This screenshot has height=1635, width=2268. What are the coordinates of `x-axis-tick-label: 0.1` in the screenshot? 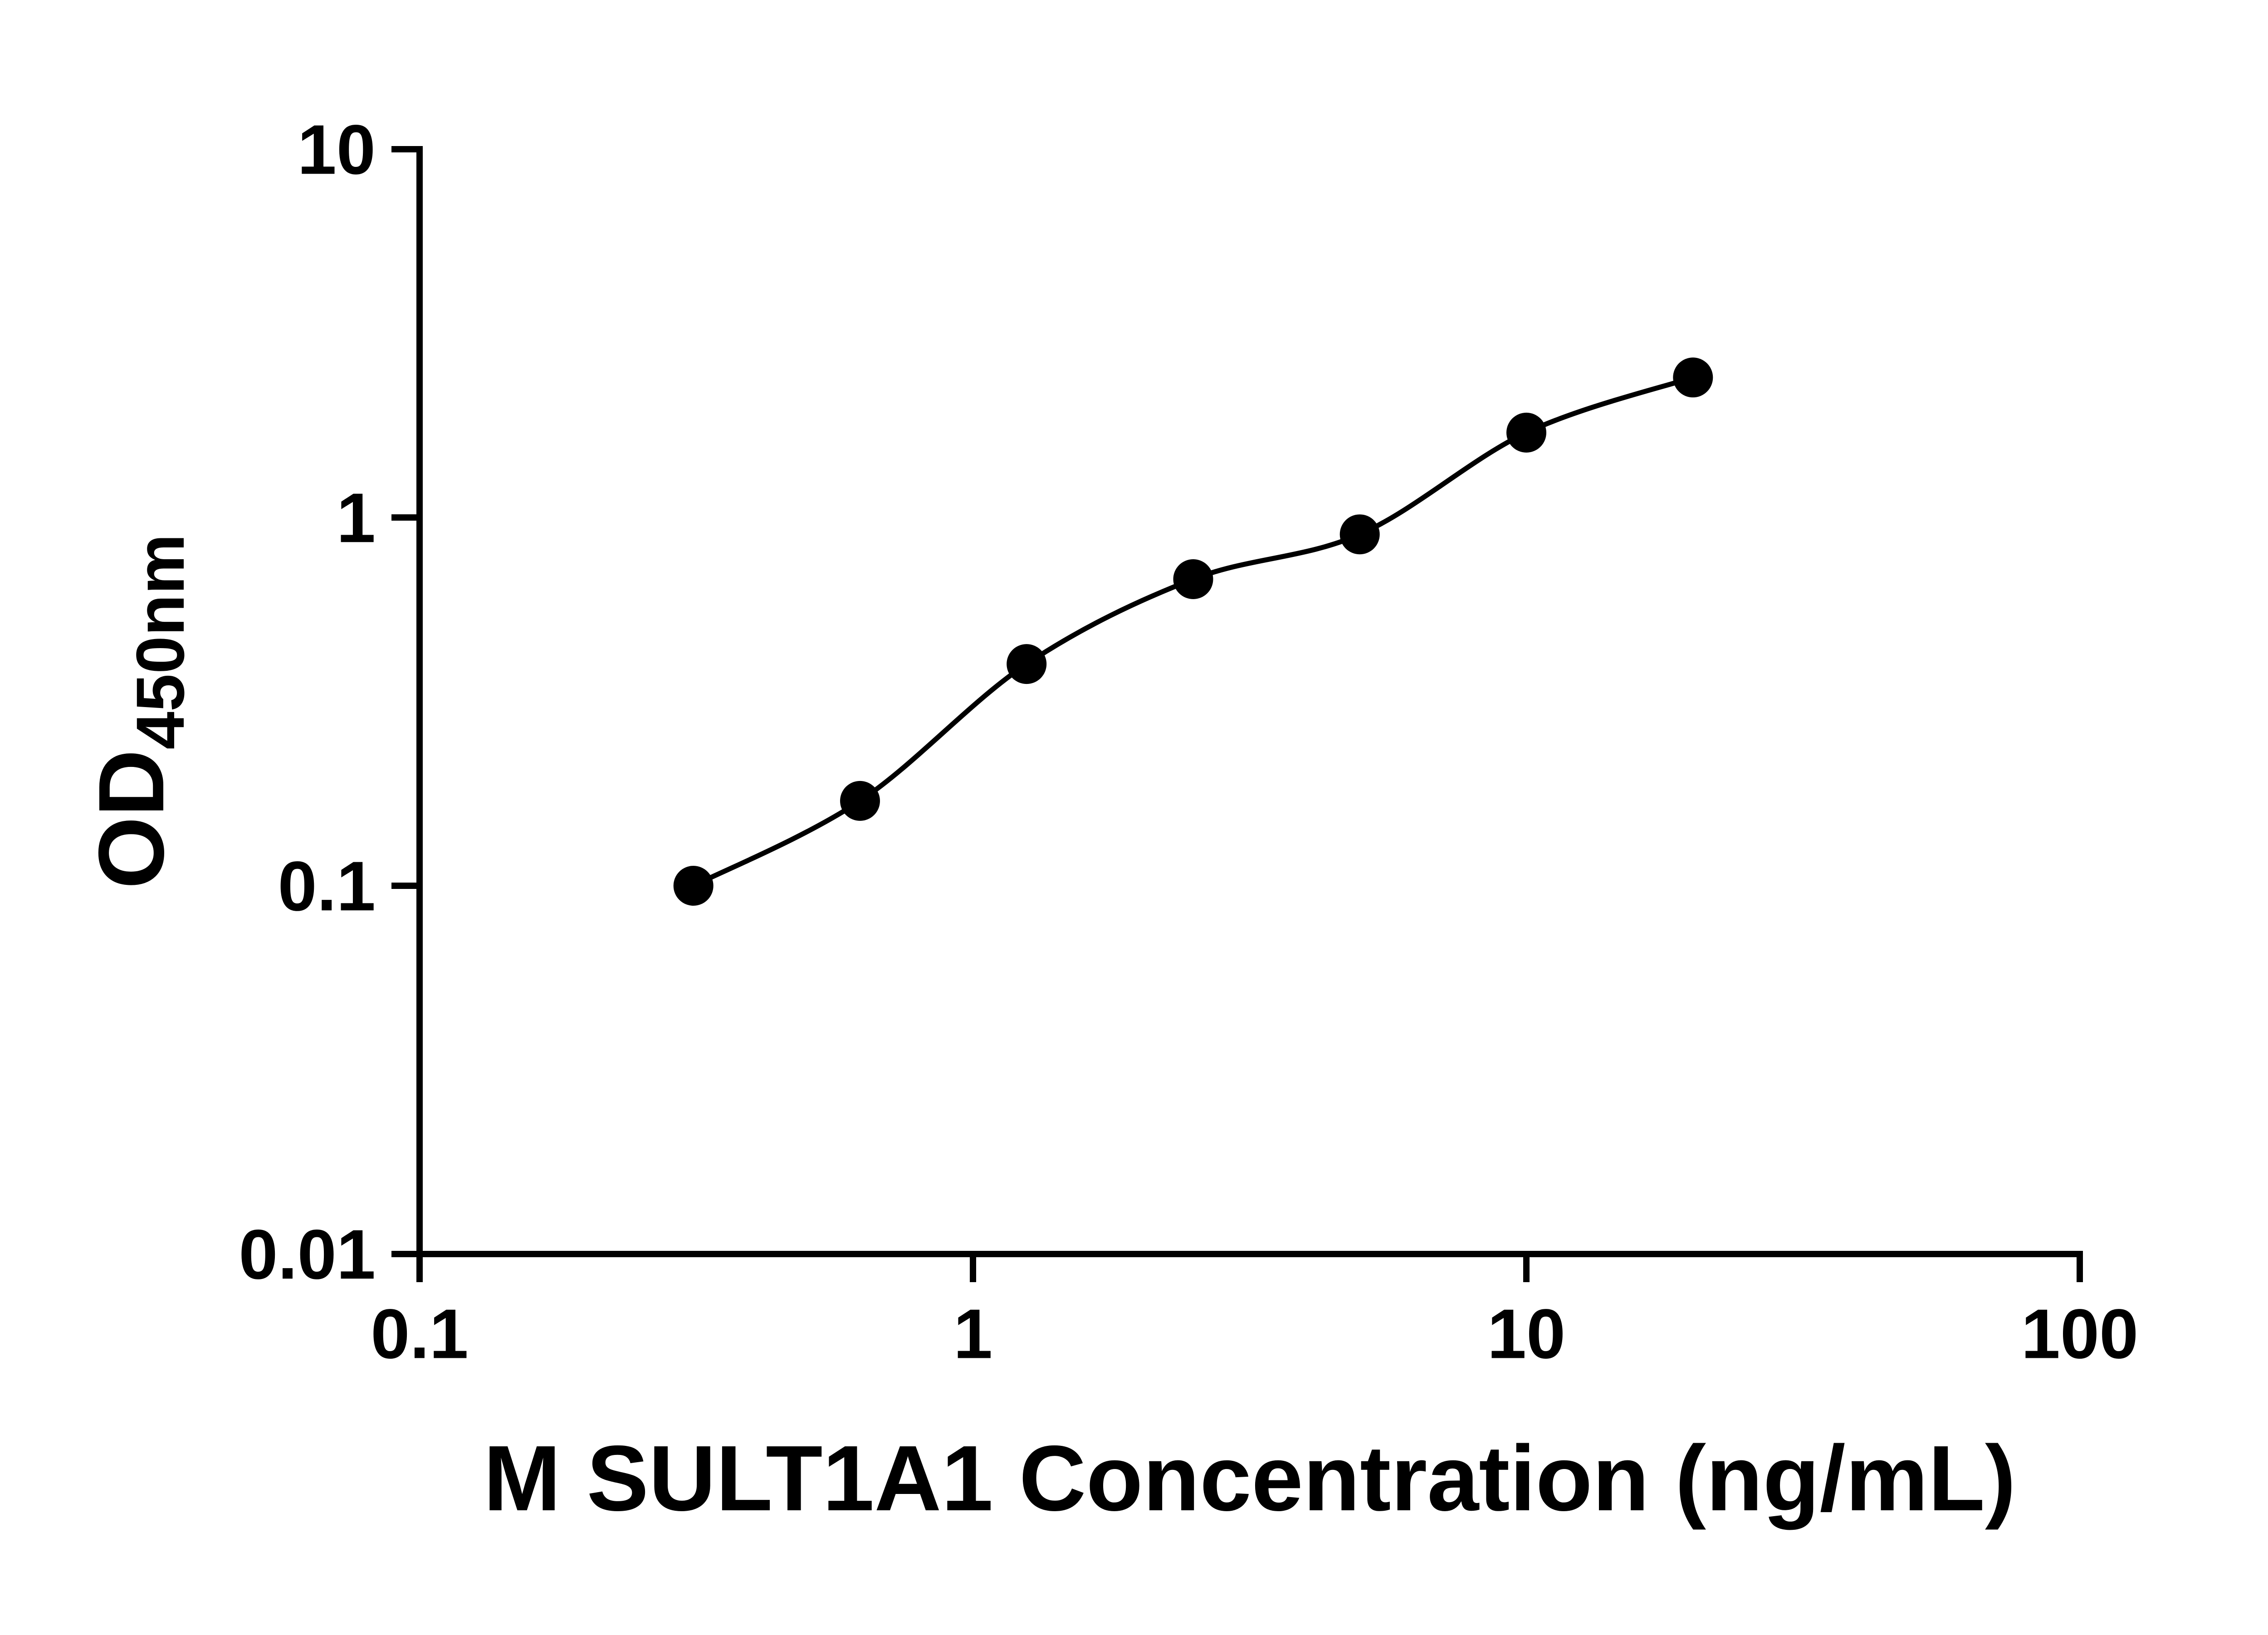 It's located at (420, 1333).